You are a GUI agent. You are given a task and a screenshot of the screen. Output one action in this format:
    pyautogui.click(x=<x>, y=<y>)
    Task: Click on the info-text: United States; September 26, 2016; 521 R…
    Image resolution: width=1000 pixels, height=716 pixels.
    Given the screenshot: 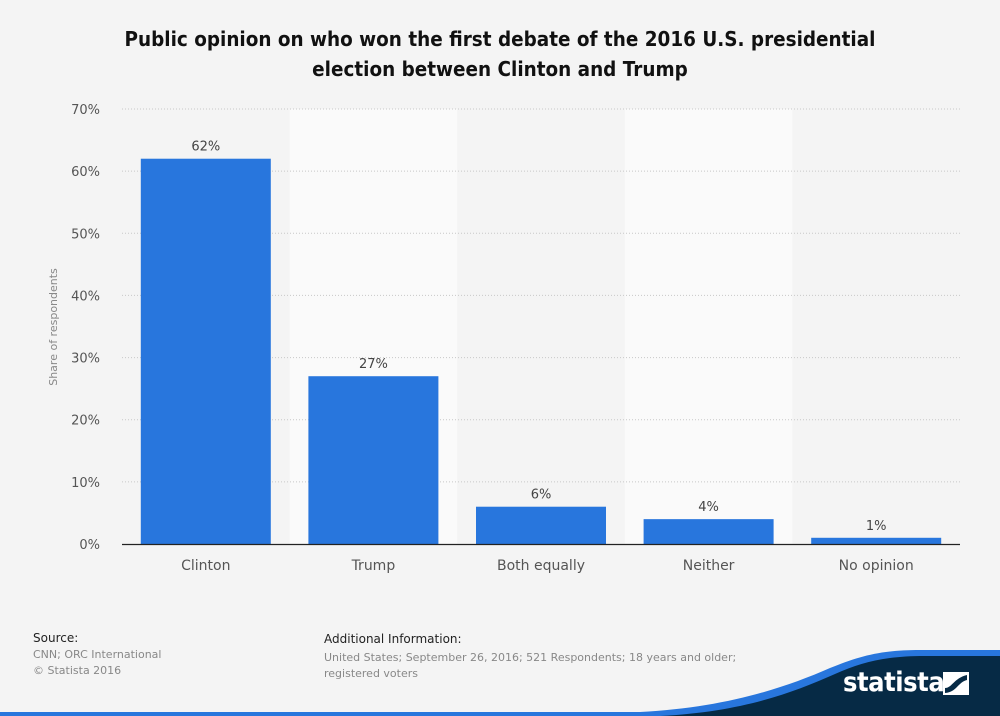 What is the action you would take?
    pyautogui.click(x=530, y=666)
    